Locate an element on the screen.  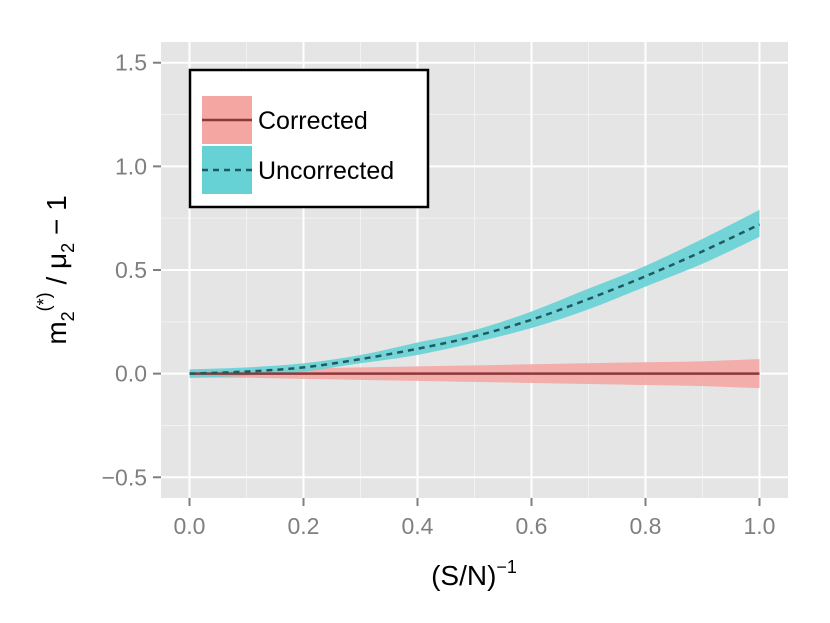
y-title-mid: / μ is located at coordinates (56, 272).